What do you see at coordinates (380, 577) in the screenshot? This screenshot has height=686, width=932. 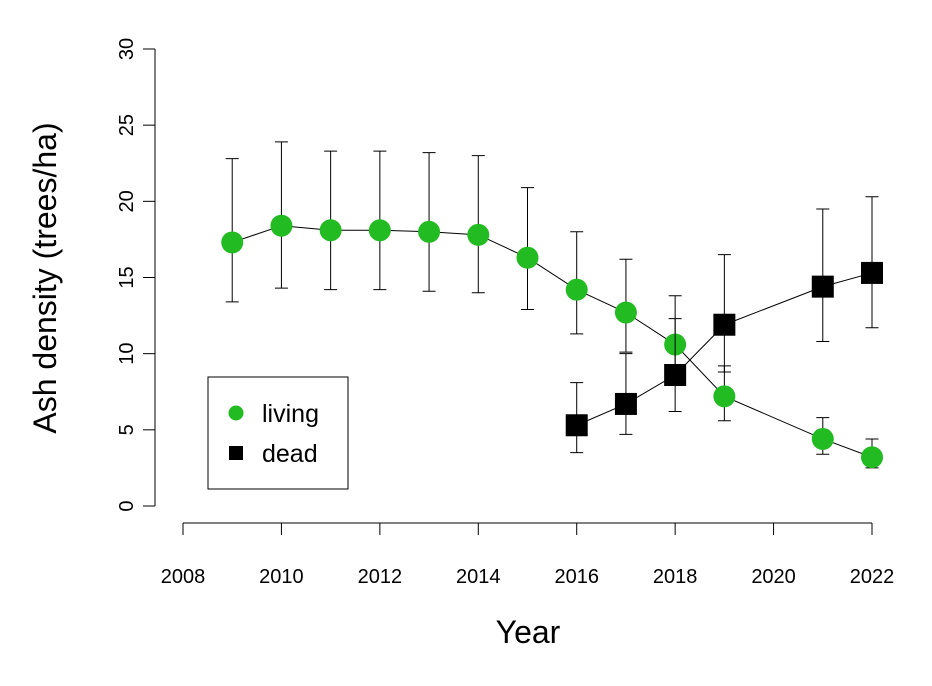 I see `x-tick-label: 2012` at bounding box center [380, 577].